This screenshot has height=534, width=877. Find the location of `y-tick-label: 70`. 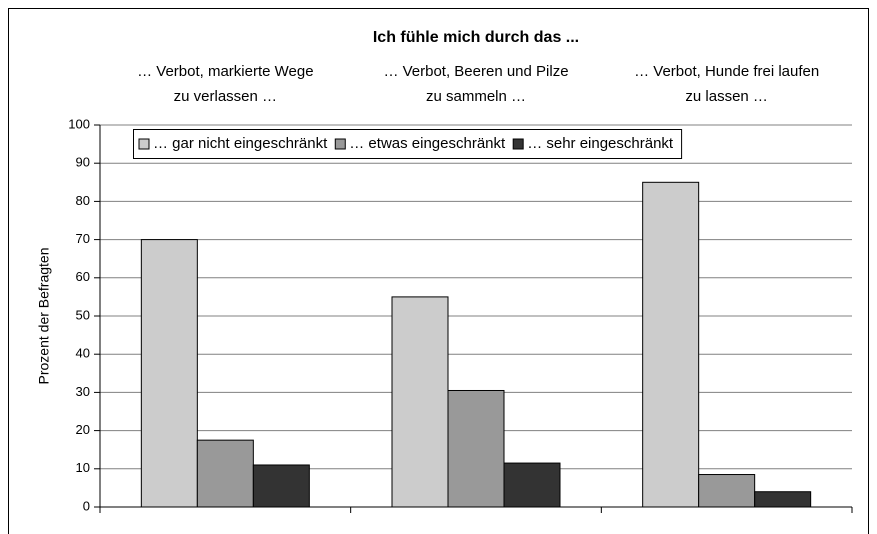

y-tick-label: 70 is located at coordinates (83, 238).